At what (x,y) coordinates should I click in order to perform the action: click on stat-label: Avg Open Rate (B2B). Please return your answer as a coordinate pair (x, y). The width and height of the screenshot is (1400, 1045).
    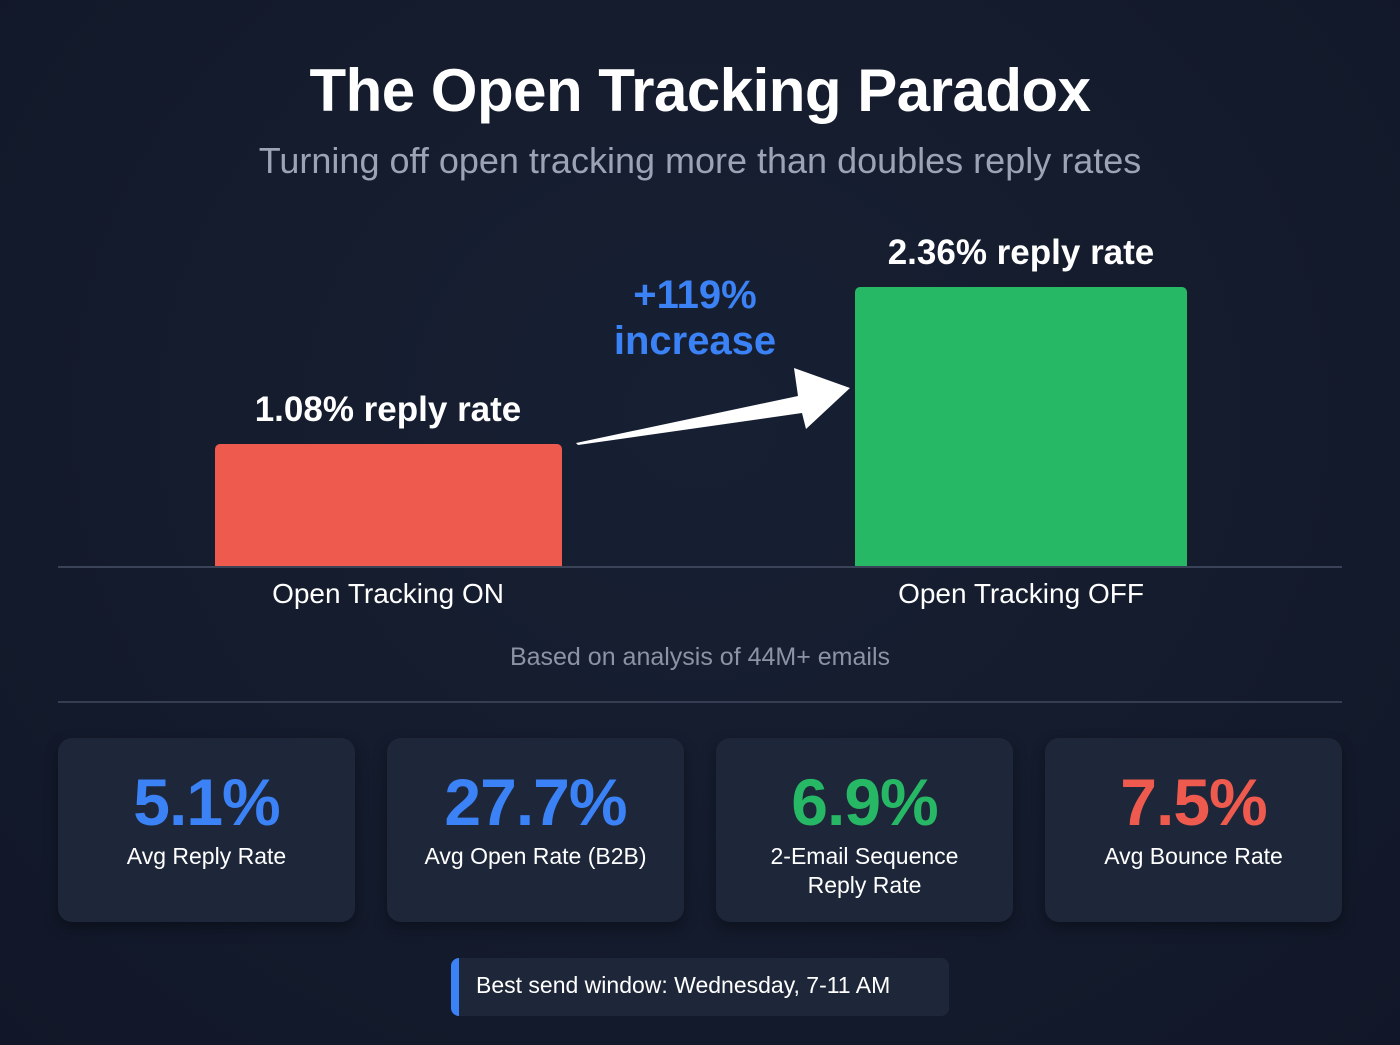
    Looking at the image, I should click on (535, 856).